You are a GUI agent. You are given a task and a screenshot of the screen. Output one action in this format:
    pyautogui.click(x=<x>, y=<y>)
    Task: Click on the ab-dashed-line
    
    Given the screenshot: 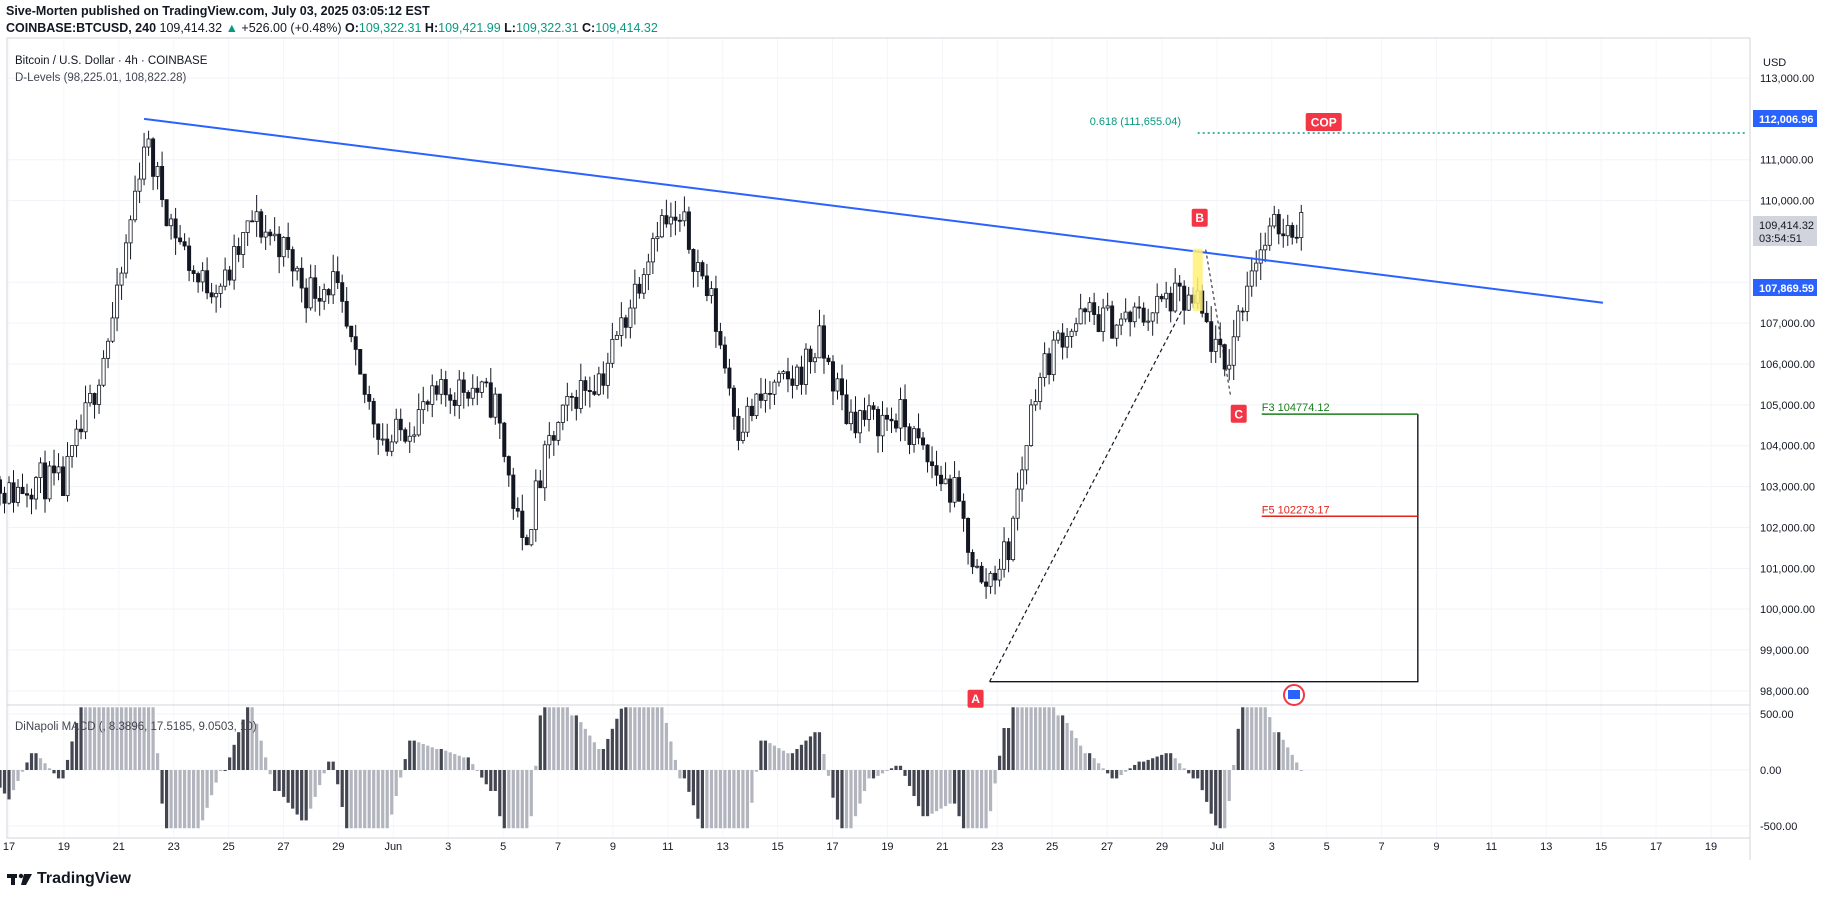 What is the action you would take?
    pyautogui.click(x=1087, y=494)
    